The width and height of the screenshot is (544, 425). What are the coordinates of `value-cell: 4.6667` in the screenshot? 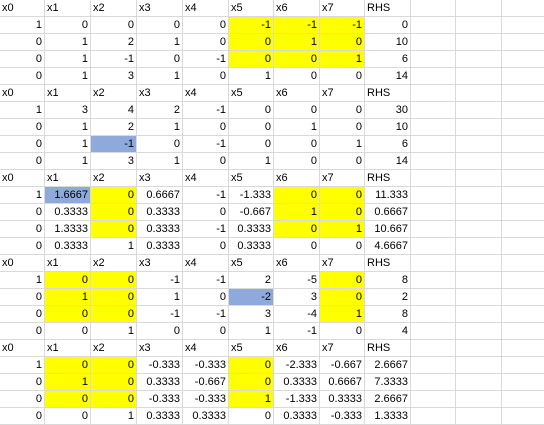 It's located at (388, 246).